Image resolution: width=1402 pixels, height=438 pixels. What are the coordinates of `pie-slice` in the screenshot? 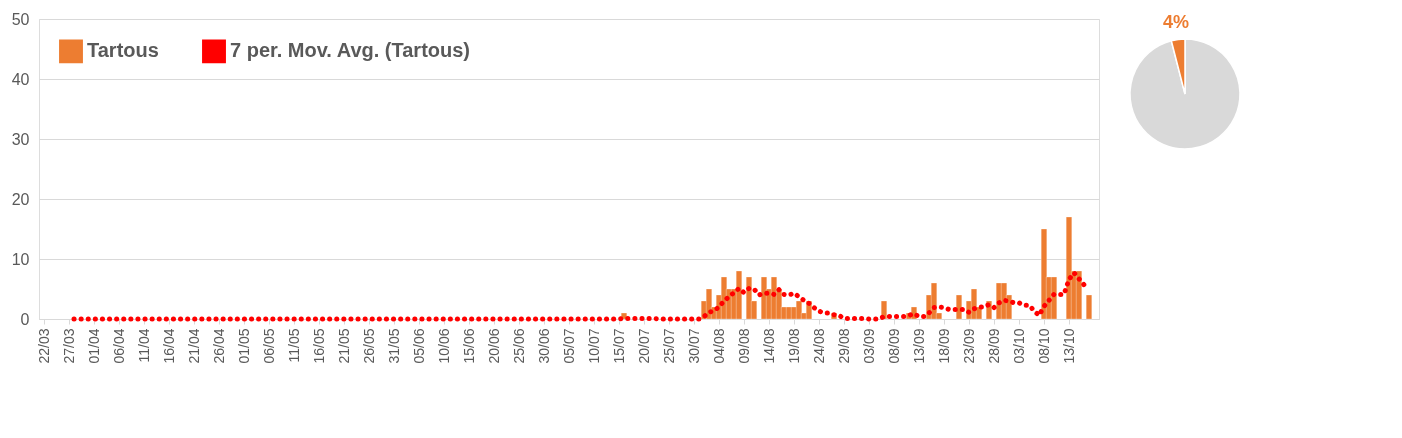 It's located at (1185, 94).